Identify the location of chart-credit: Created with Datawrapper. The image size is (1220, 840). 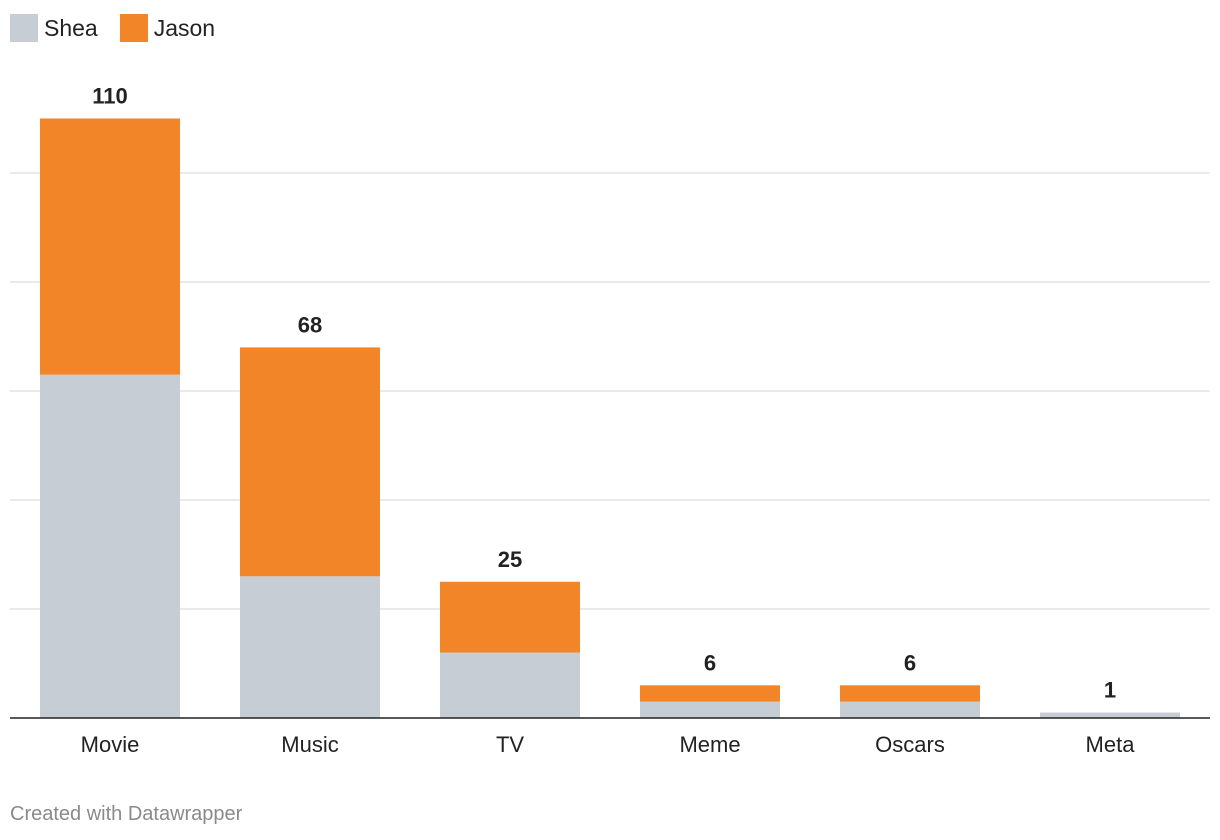
(126, 814).